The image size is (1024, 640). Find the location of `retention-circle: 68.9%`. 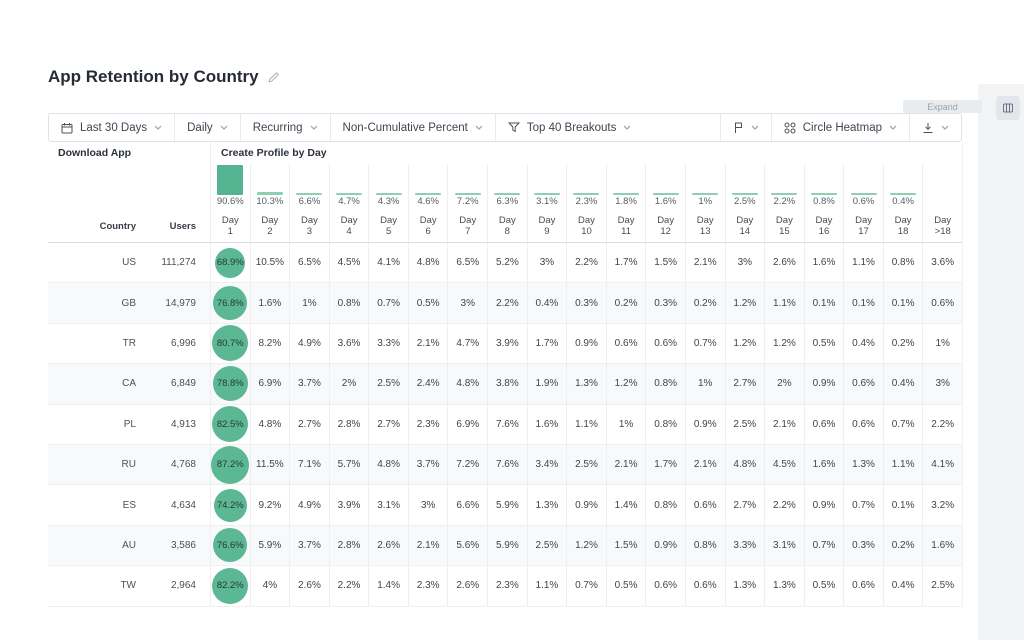

retention-circle: 68.9% is located at coordinates (230, 262).